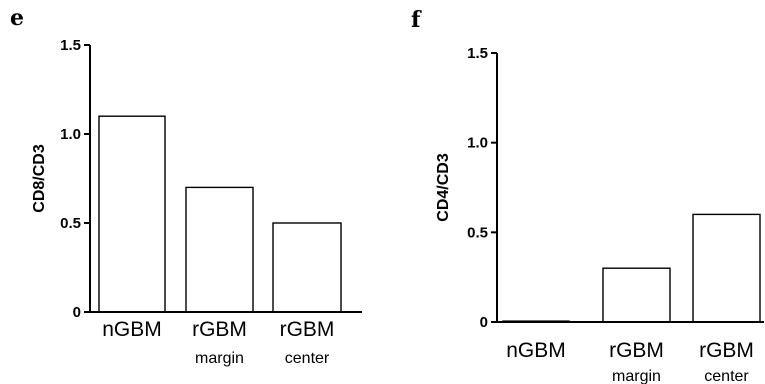  What do you see at coordinates (416, 20) in the screenshot?
I see `panel-letter: f` at bounding box center [416, 20].